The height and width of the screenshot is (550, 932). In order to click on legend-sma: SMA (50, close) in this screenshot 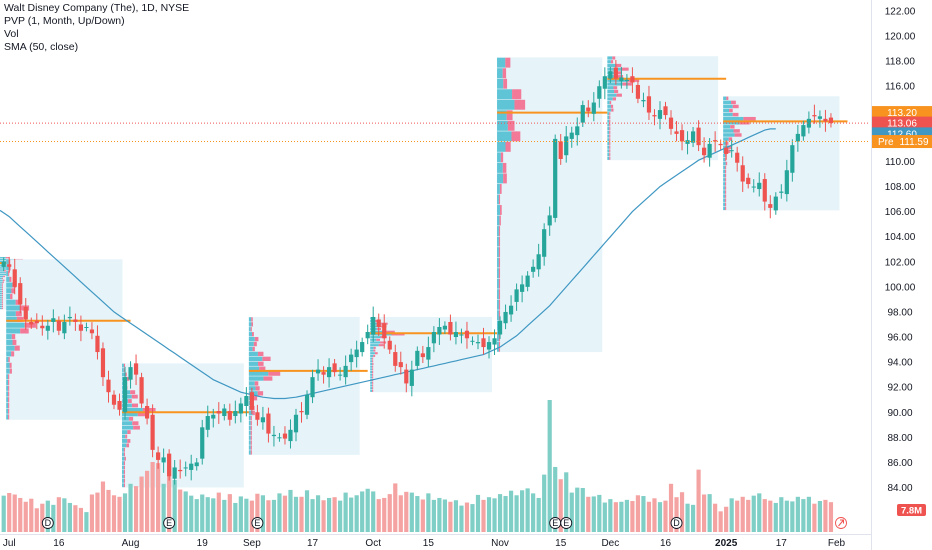, I will do `click(41, 47)`.